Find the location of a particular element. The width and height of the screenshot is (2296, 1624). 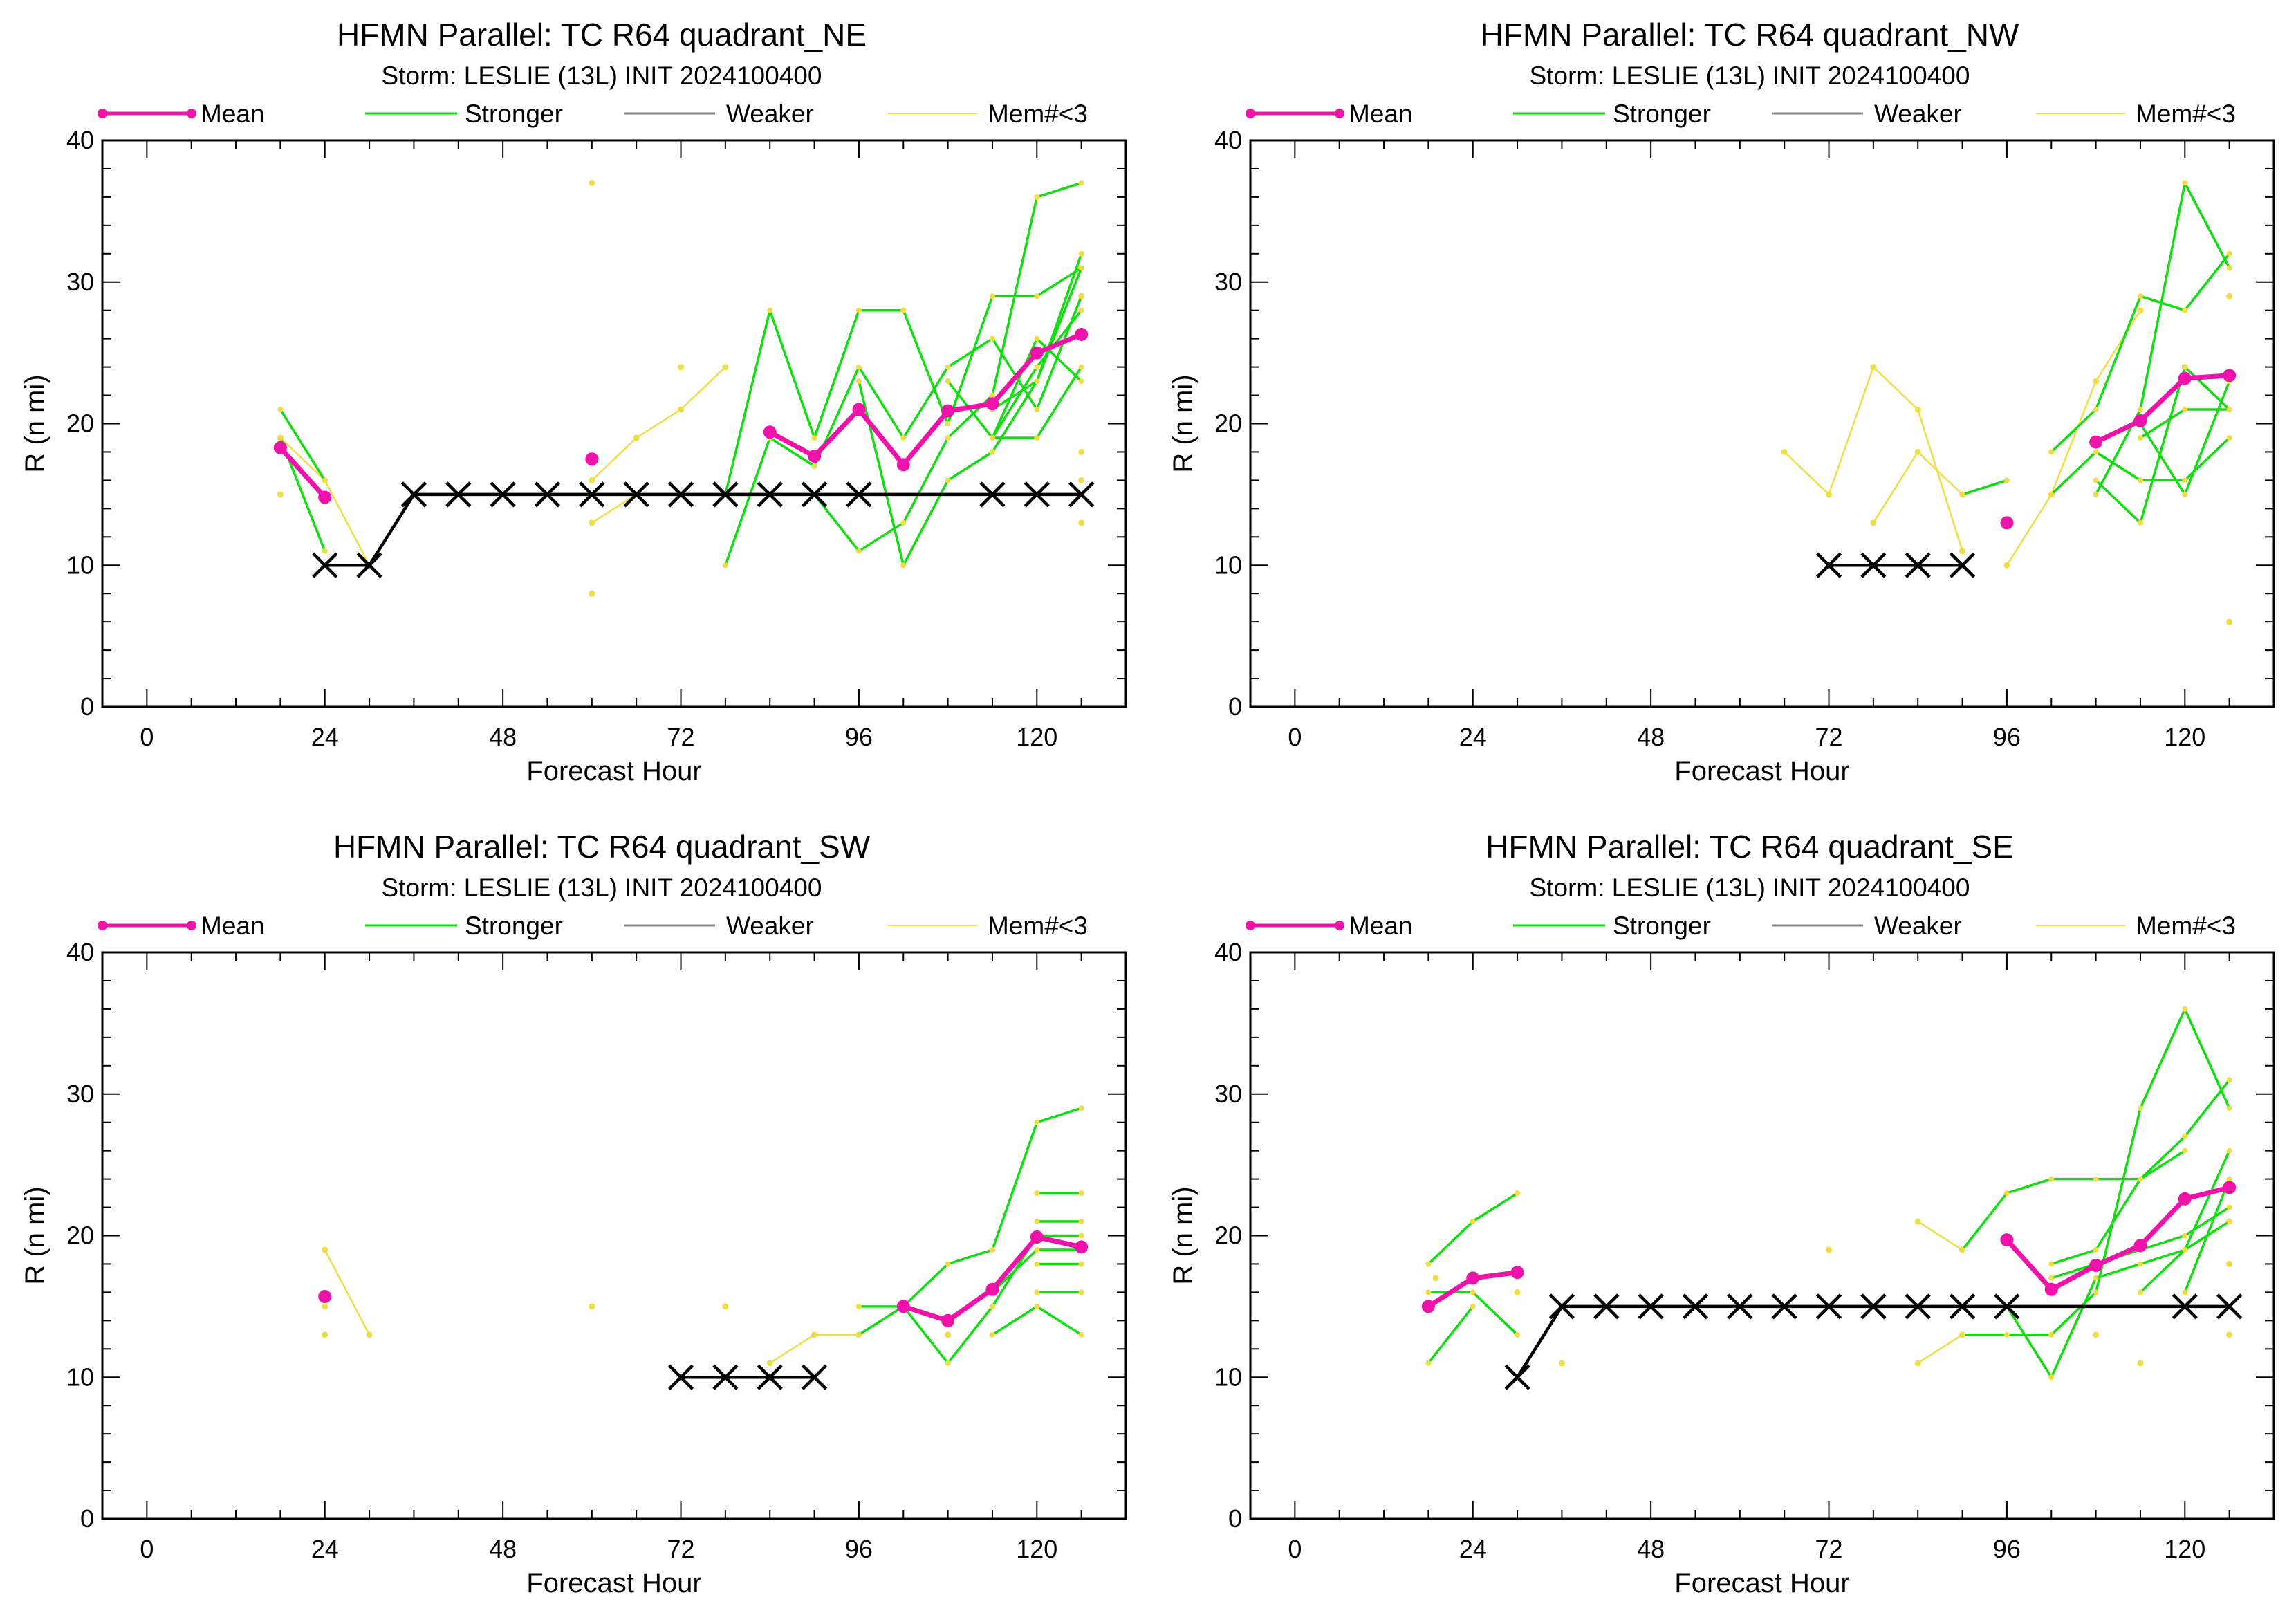

x-axis-label: Forecast Hour is located at coordinates (1762, 1583).